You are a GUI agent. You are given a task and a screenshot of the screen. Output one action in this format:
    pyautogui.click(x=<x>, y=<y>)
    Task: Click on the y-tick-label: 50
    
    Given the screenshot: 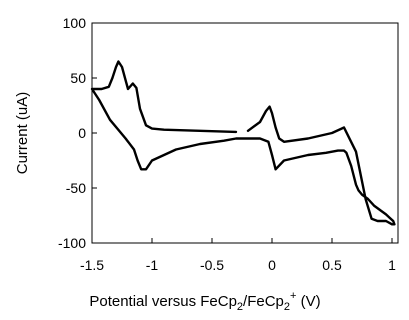 What is the action you would take?
    pyautogui.click(x=78, y=78)
    